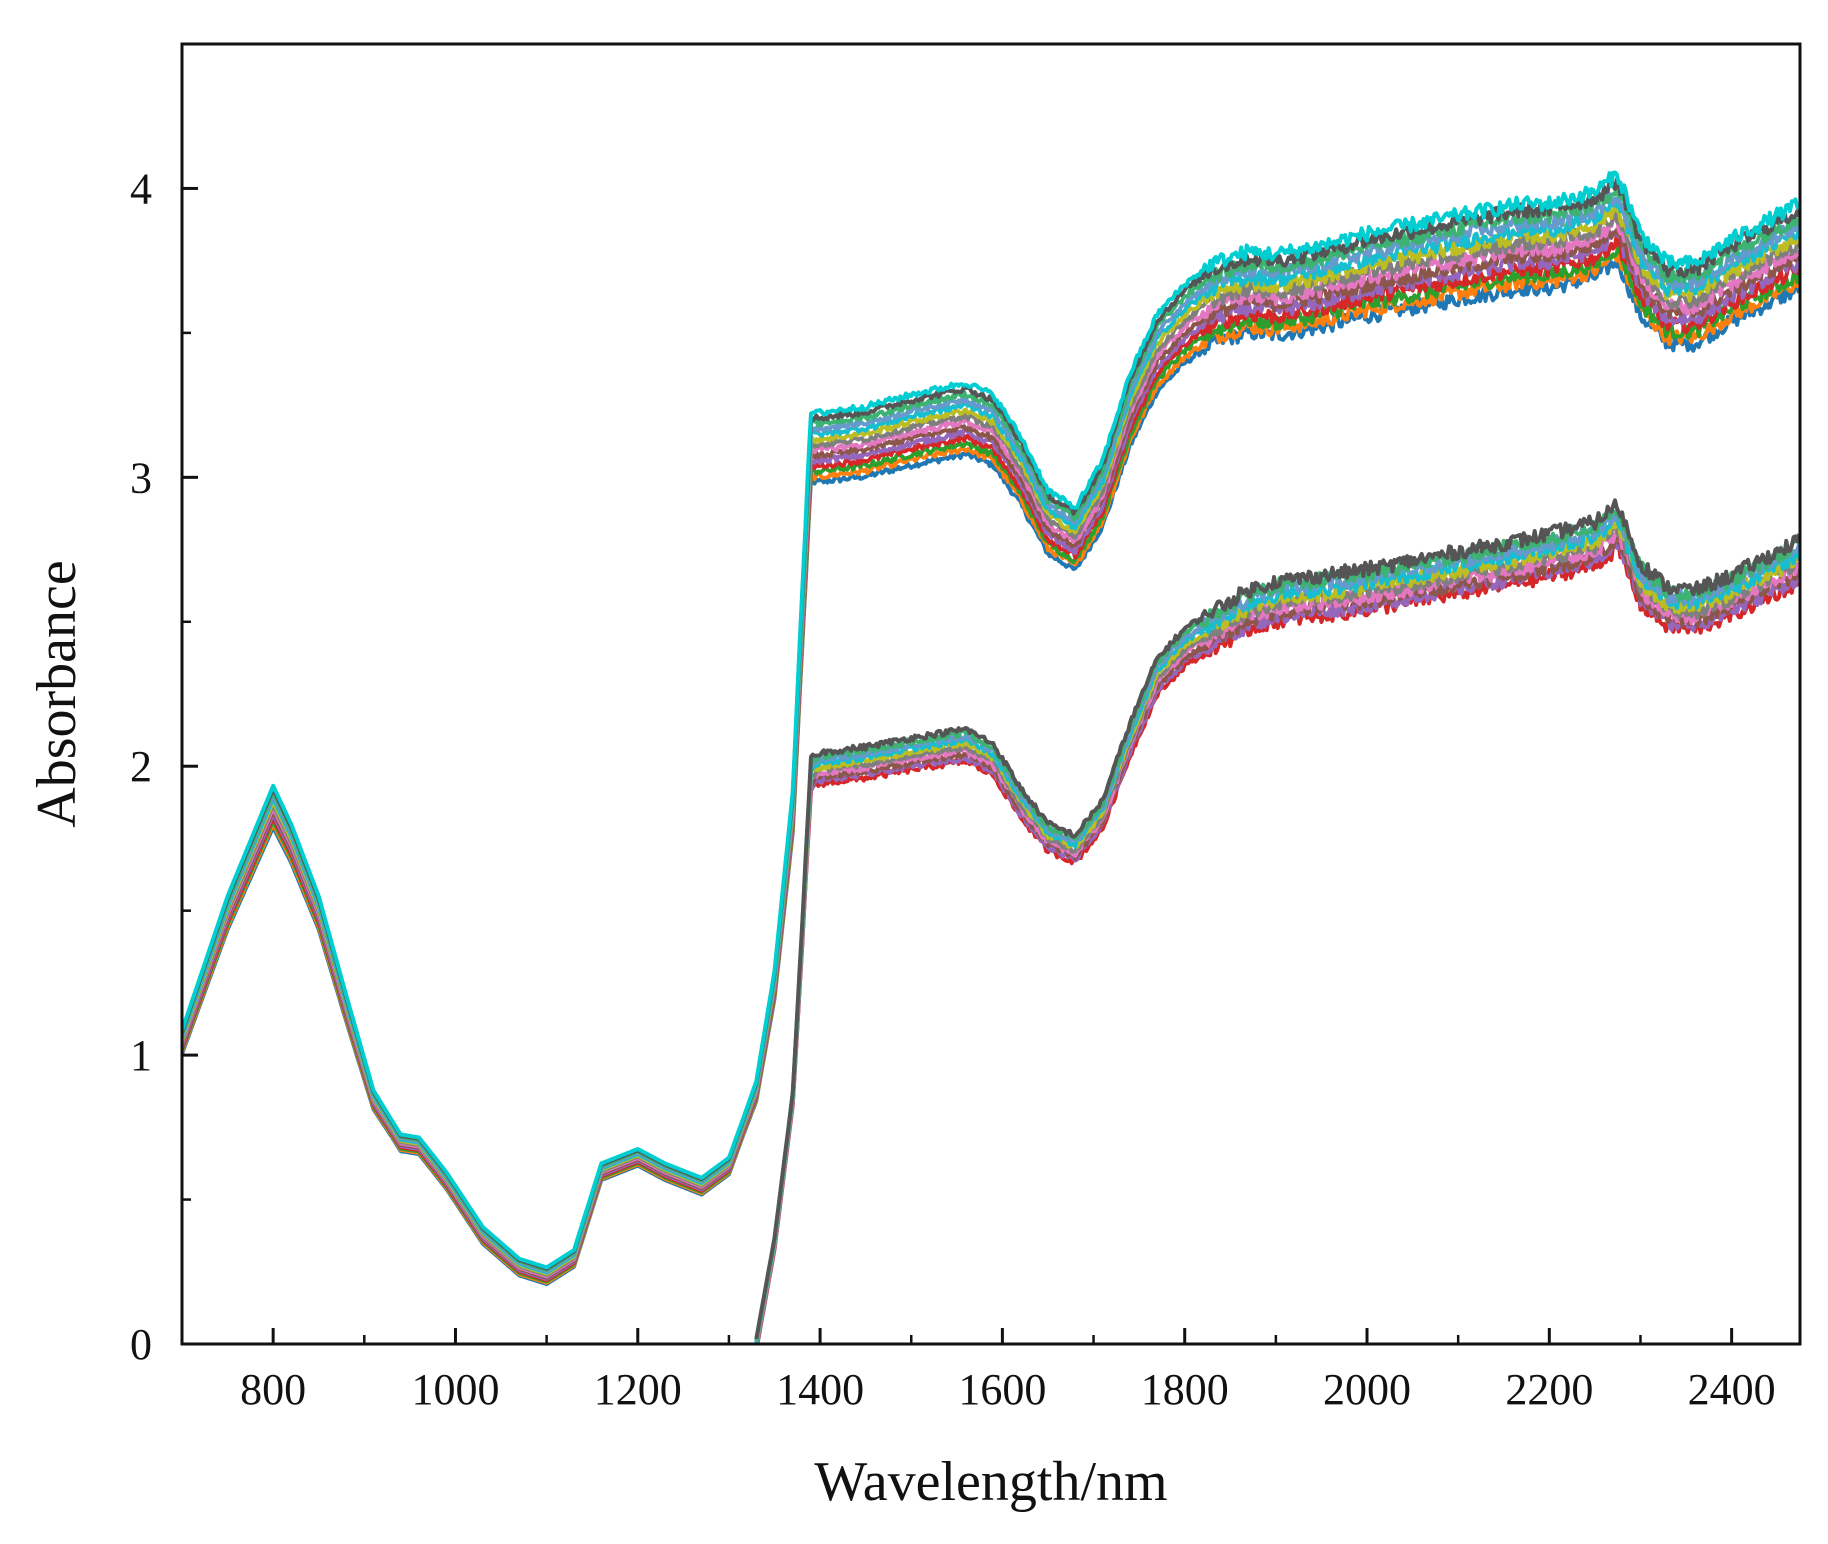  I want to click on x-tick-label: 1200, so click(638, 1389).